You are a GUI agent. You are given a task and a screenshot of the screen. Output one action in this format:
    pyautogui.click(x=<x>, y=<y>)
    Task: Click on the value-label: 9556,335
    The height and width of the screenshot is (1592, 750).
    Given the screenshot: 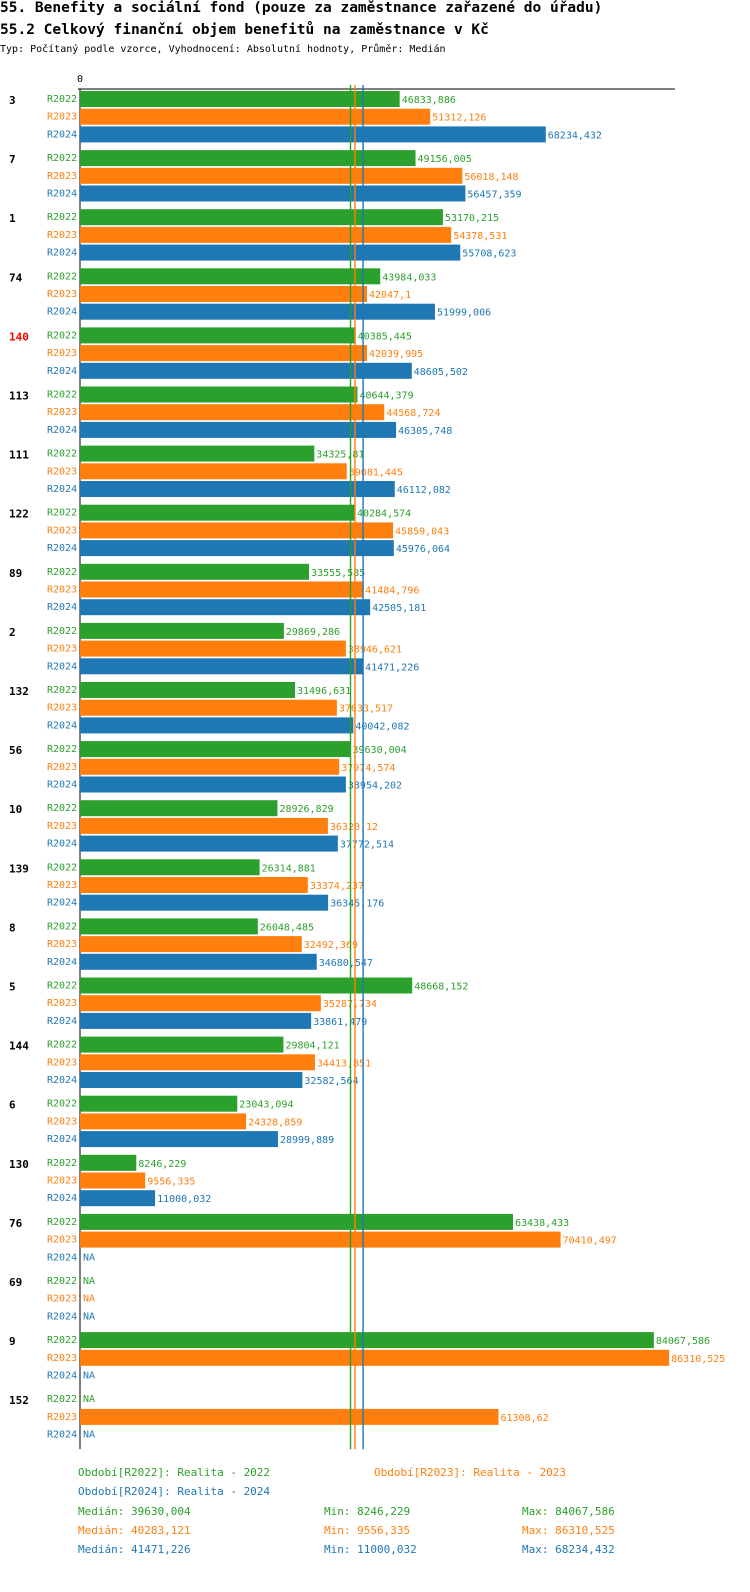 What is the action you would take?
    pyautogui.click(x=171, y=1182)
    